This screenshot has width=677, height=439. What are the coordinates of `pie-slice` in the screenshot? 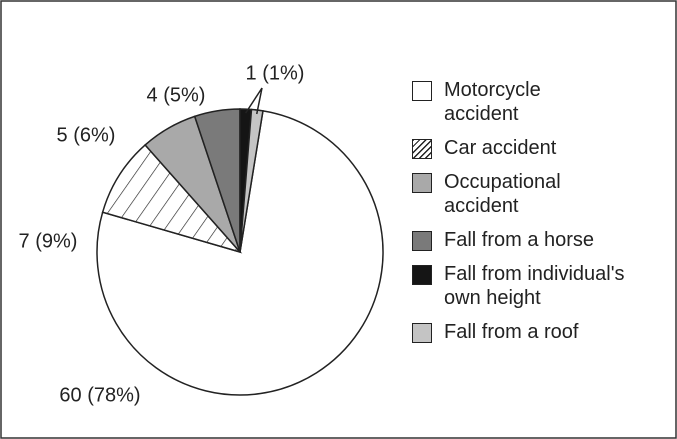 It's located at (172, 198).